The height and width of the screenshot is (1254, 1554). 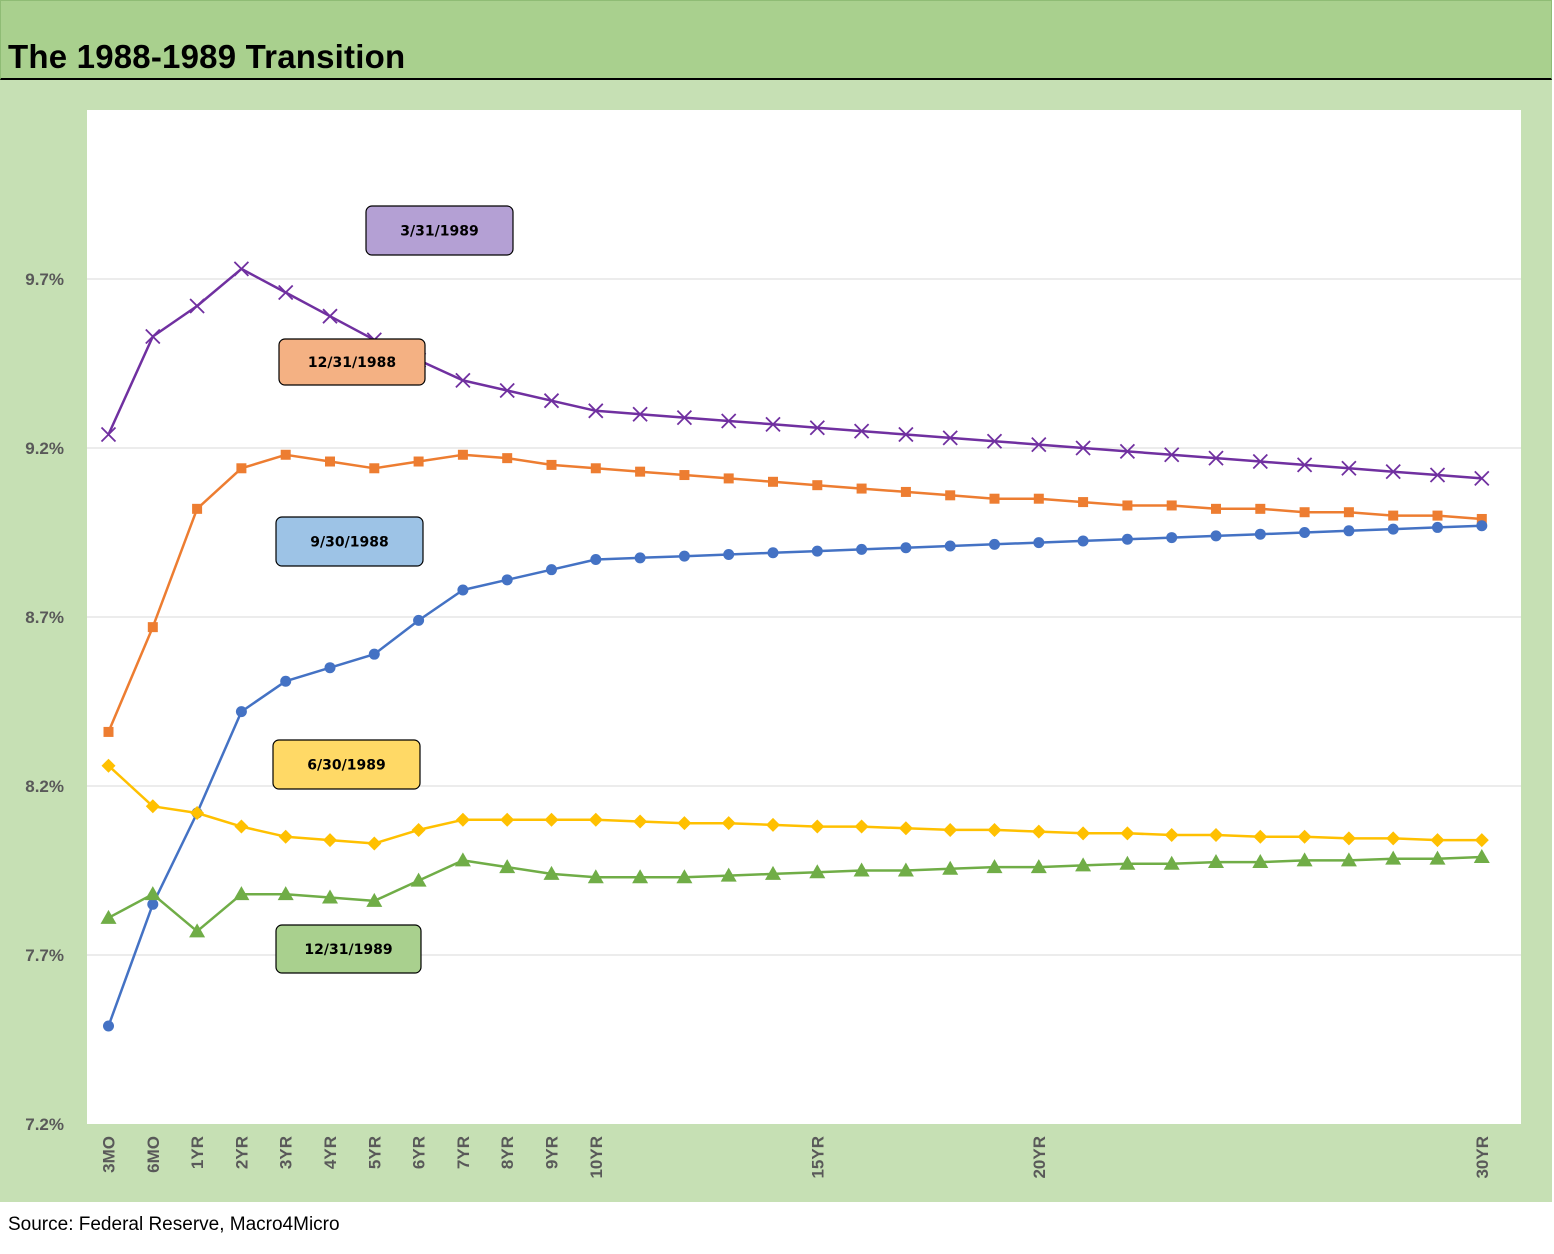 I want to click on source-note: Source: Federal Reserve, Macro4Micro, so click(x=174, y=1224).